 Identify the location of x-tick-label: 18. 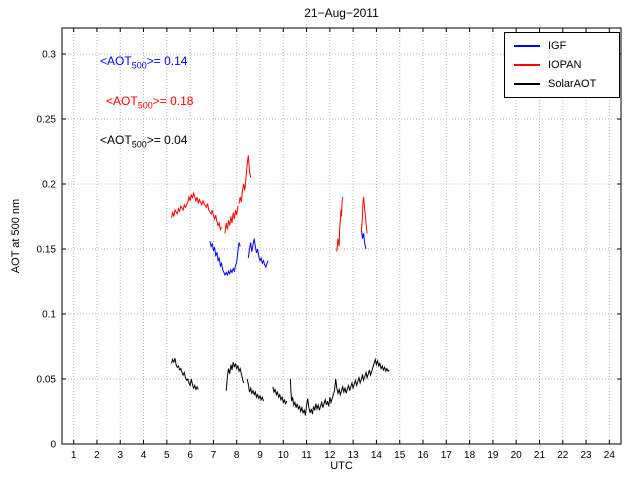
(470, 455).